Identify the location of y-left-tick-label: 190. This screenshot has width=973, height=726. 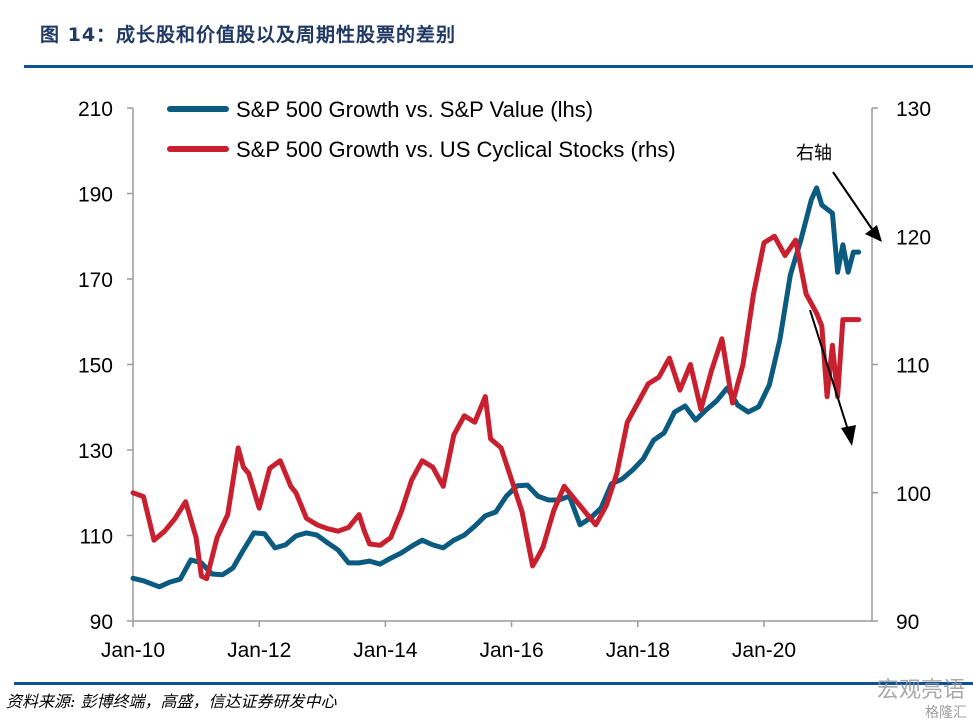
(95, 195).